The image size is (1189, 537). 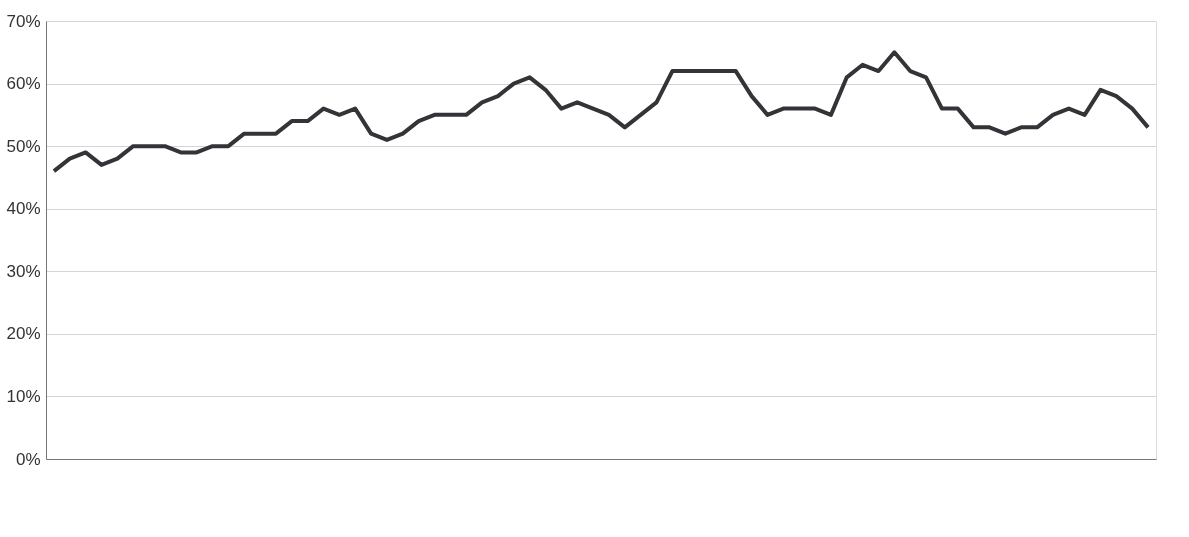 What do you see at coordinates (23, 21) in the screenshot?
I see `y-tick-label: 70%` at bounding box center [23, 21].